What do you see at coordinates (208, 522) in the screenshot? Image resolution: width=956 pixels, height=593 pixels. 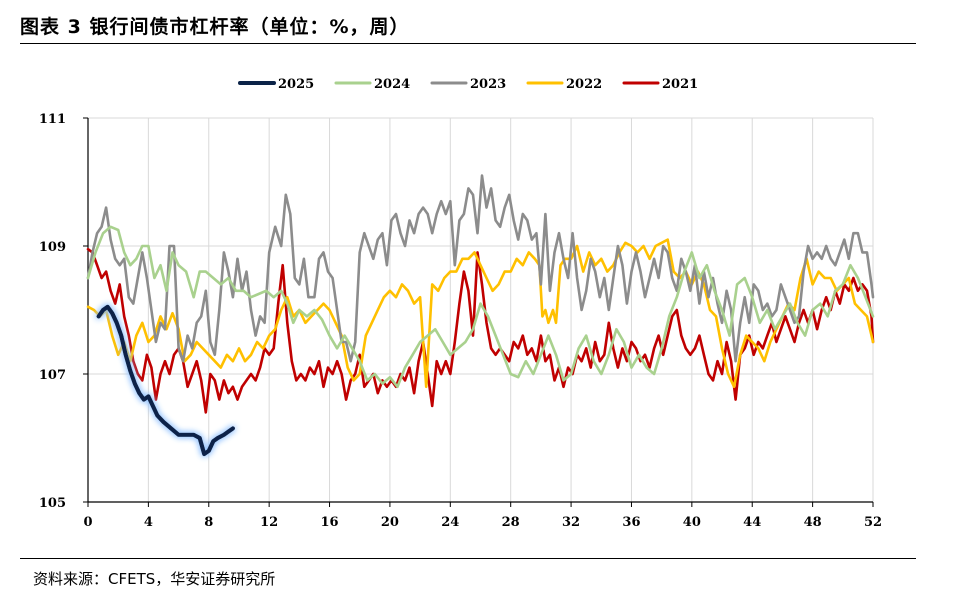 I see `x-tick-label: 8` at bounding box center [208, 522].